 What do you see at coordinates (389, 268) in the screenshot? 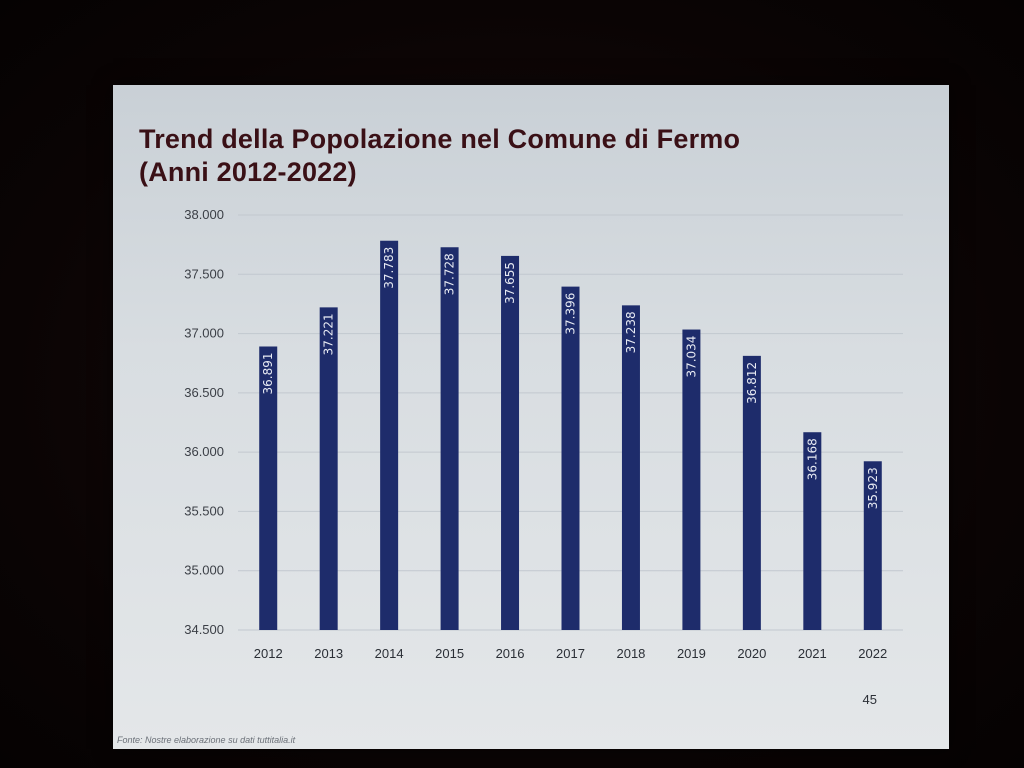
I see `data-label: 37.783` at bounding box center [389, 268].